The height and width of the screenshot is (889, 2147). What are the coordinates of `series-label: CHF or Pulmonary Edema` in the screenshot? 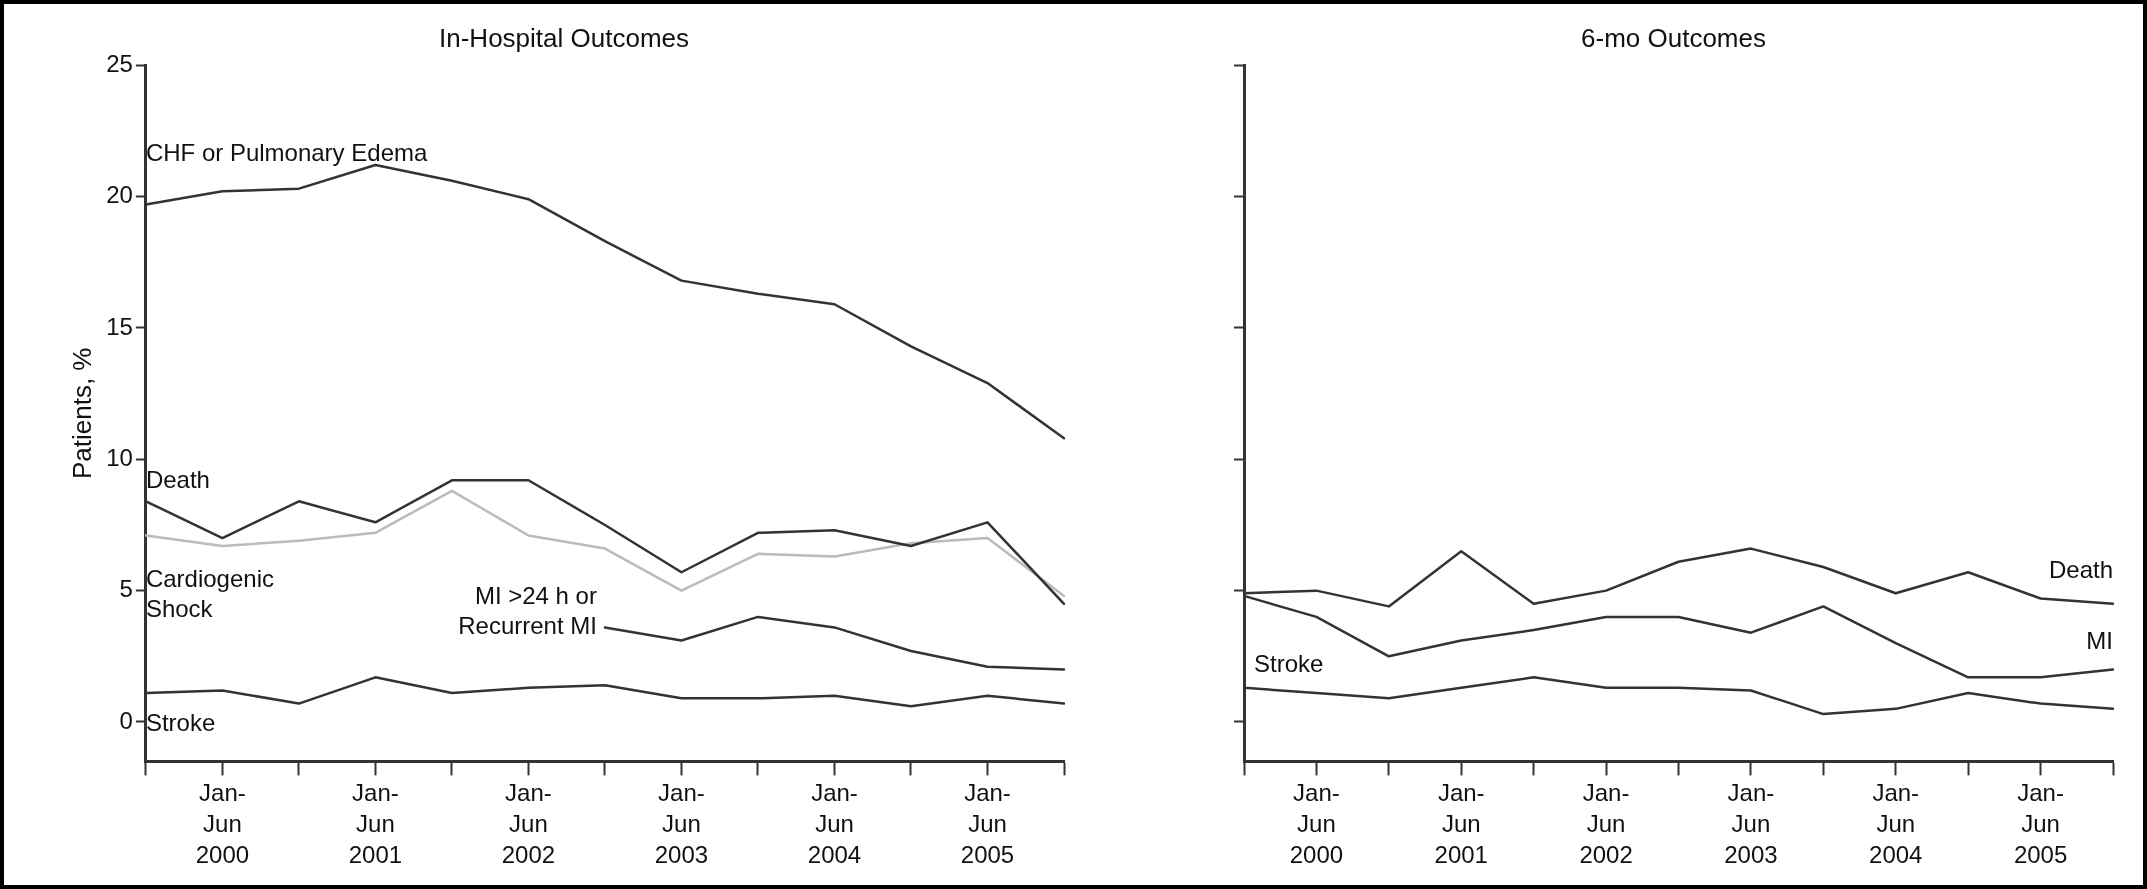 It's located at (286, 153).